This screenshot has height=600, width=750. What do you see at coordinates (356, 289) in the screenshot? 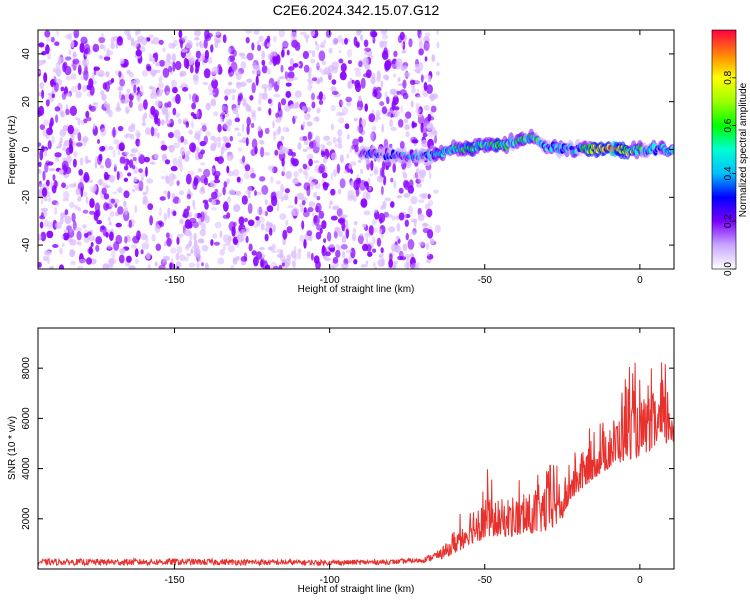
I see `spectrogram-x-label: Height of straight line (km)` at bounding box center [356, 289].